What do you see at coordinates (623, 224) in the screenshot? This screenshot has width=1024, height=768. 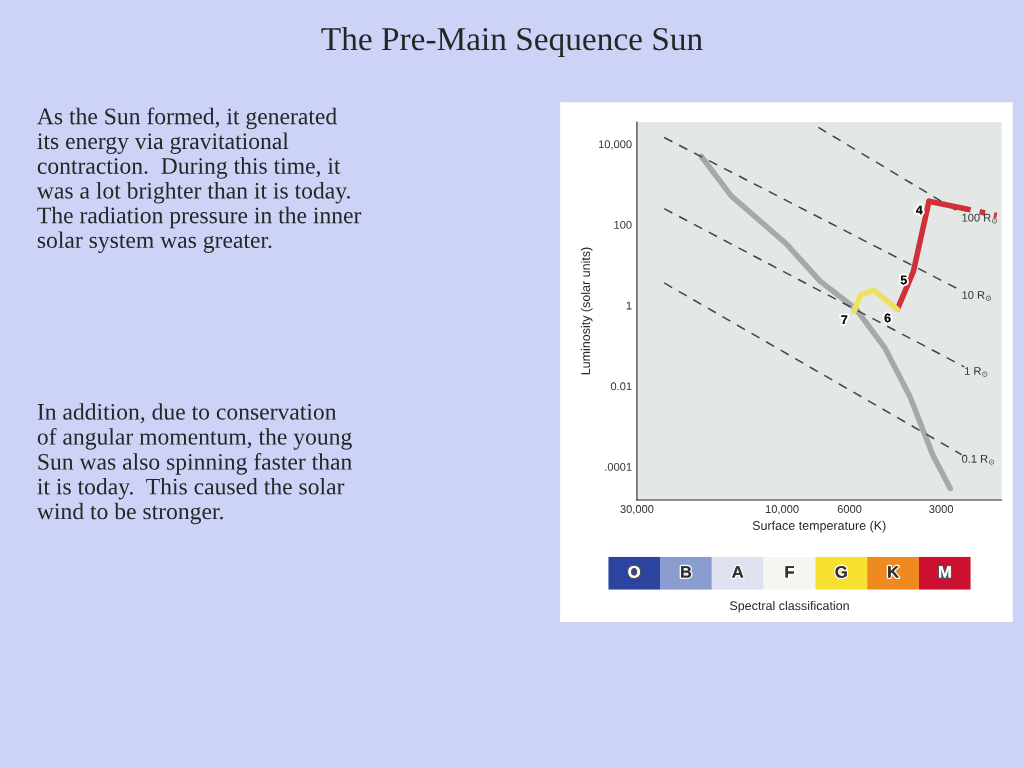 I see `y-tick-label: 100` at bounding box center [623, 224].